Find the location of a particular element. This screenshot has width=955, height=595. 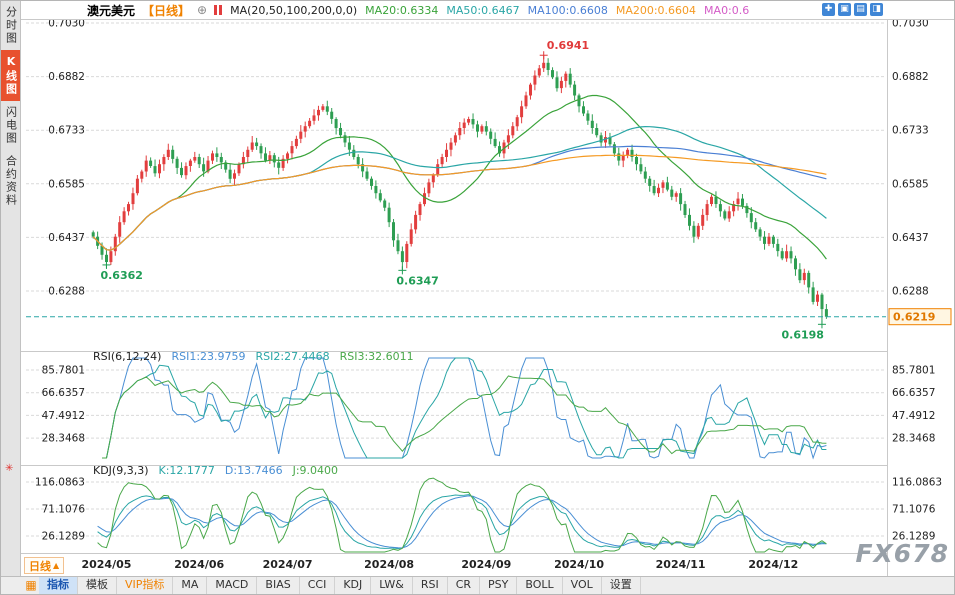

ma-readout: MA0:0.6 is located at coordinates (727, 10).